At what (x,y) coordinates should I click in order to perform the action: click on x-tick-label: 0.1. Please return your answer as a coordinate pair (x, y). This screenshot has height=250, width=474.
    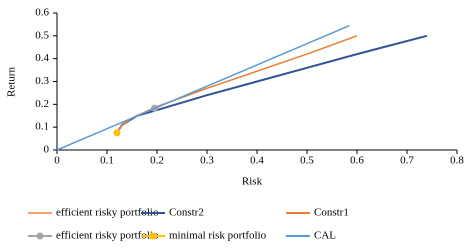
    Looking at the image, I should click on (107, 161).